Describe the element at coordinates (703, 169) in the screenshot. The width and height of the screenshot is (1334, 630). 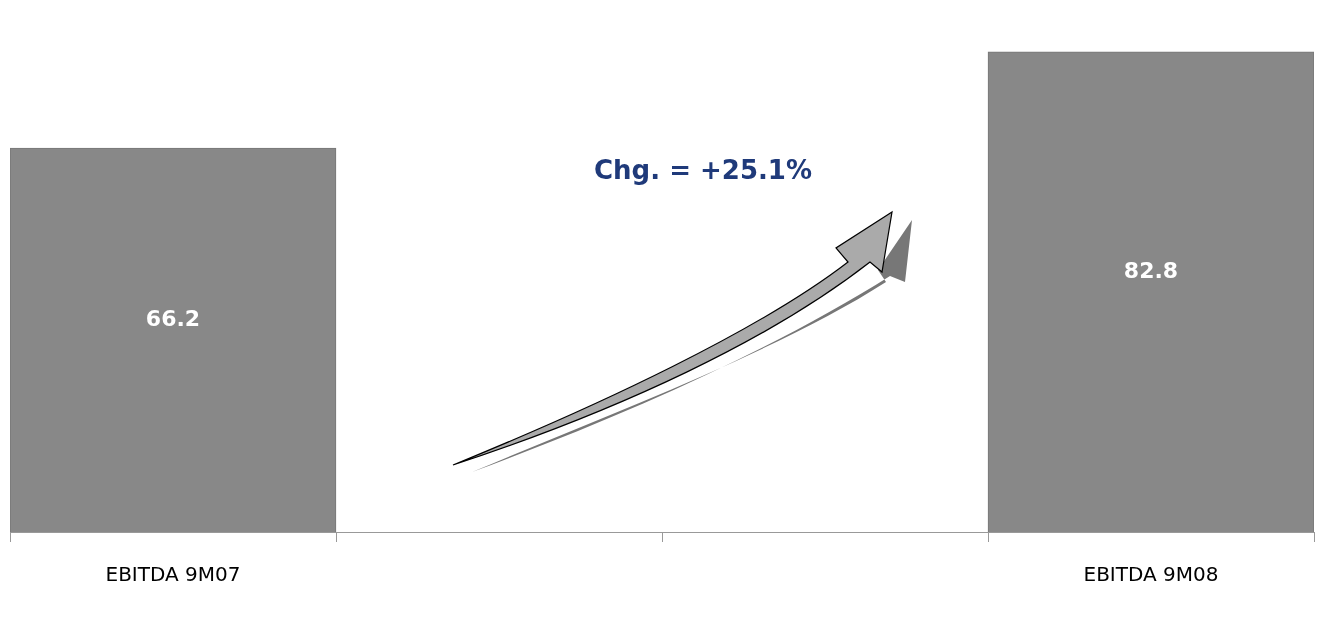
I see `annotation: Chg. = +25.1%` at that location.